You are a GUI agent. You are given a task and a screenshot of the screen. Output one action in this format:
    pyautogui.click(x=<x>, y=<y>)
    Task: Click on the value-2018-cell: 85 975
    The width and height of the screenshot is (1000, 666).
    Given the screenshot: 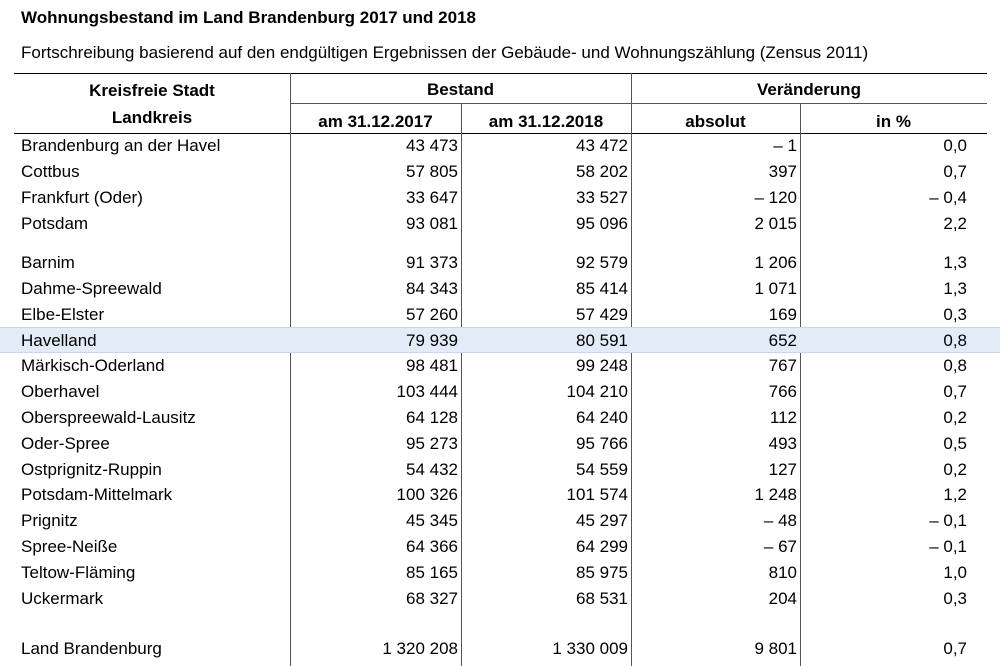 What is the action you would take?
    pyautogui.click(x=602, y=572)
    